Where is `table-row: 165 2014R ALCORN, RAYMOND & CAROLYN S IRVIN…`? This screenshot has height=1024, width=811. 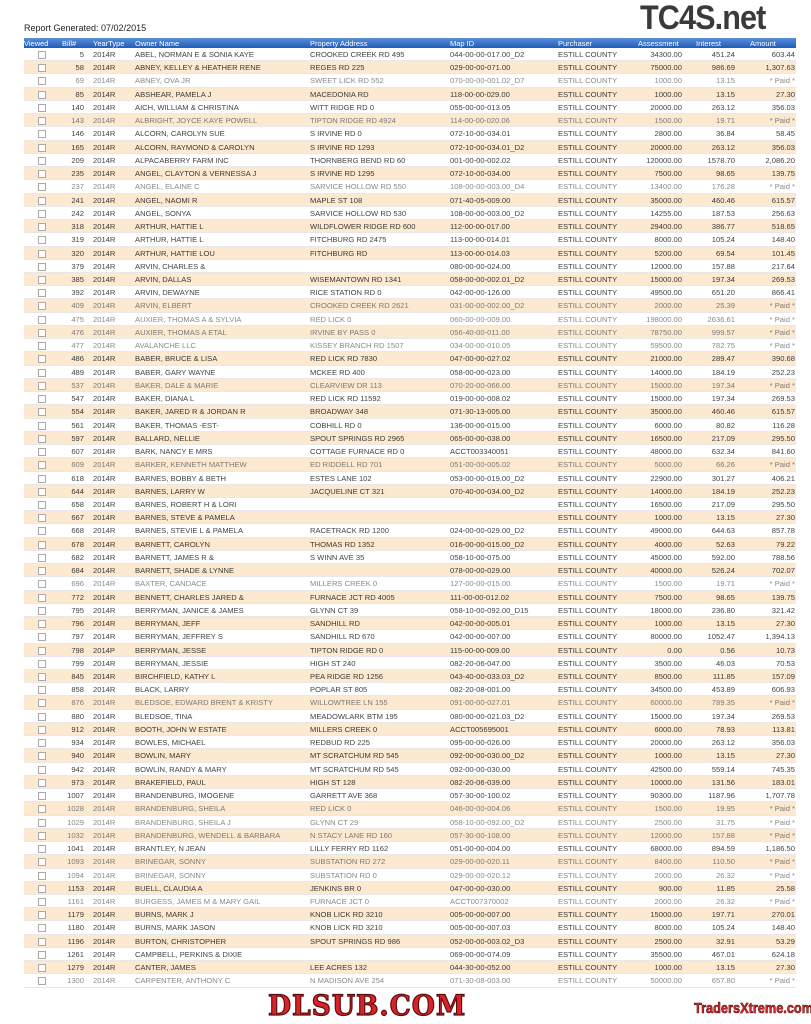 table-row: 165 2014R ALCORN, RAYMOND & CAROLYN S IRVIN… is located at coordinates (410, 147).